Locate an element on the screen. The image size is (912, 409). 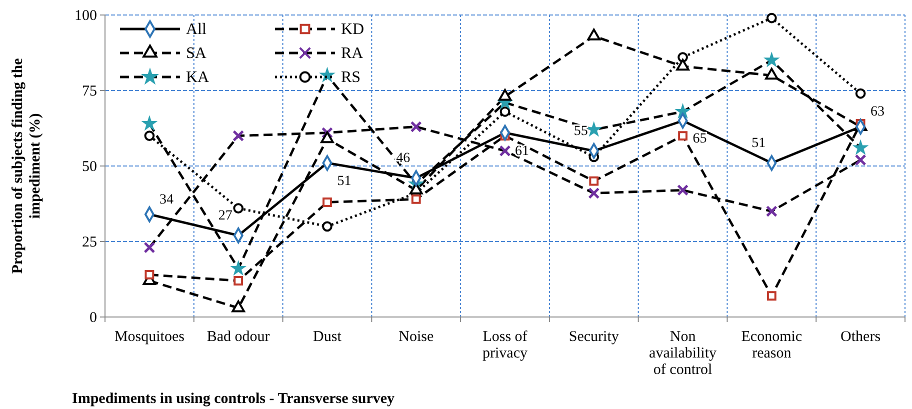
legend-label: All is located at coordinates (196, 29).